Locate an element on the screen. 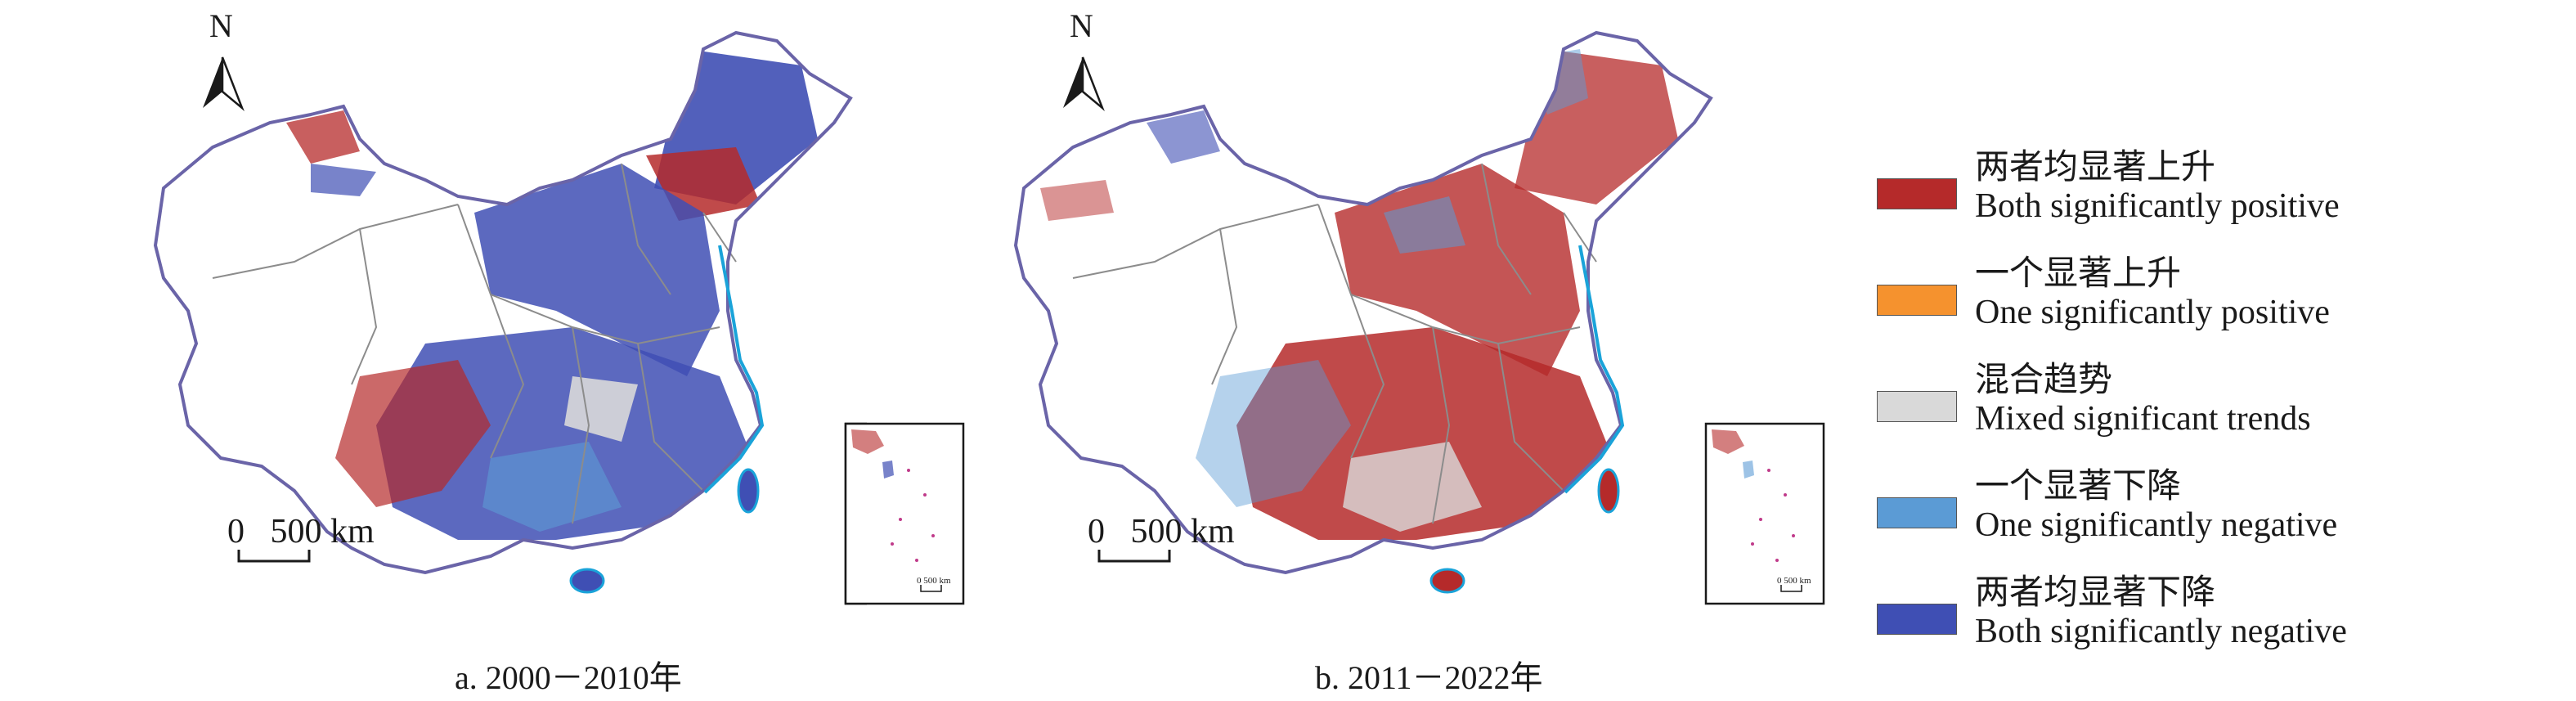 The width and height of the screenshot is (2576, 701). province-borders-a is located at coordinates (474, 343).